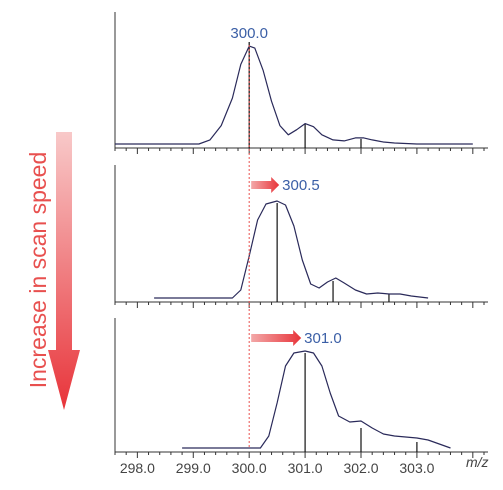 The image size is (503, 490). I want to click on x-tick-label: 303.0, so click(416, 468).